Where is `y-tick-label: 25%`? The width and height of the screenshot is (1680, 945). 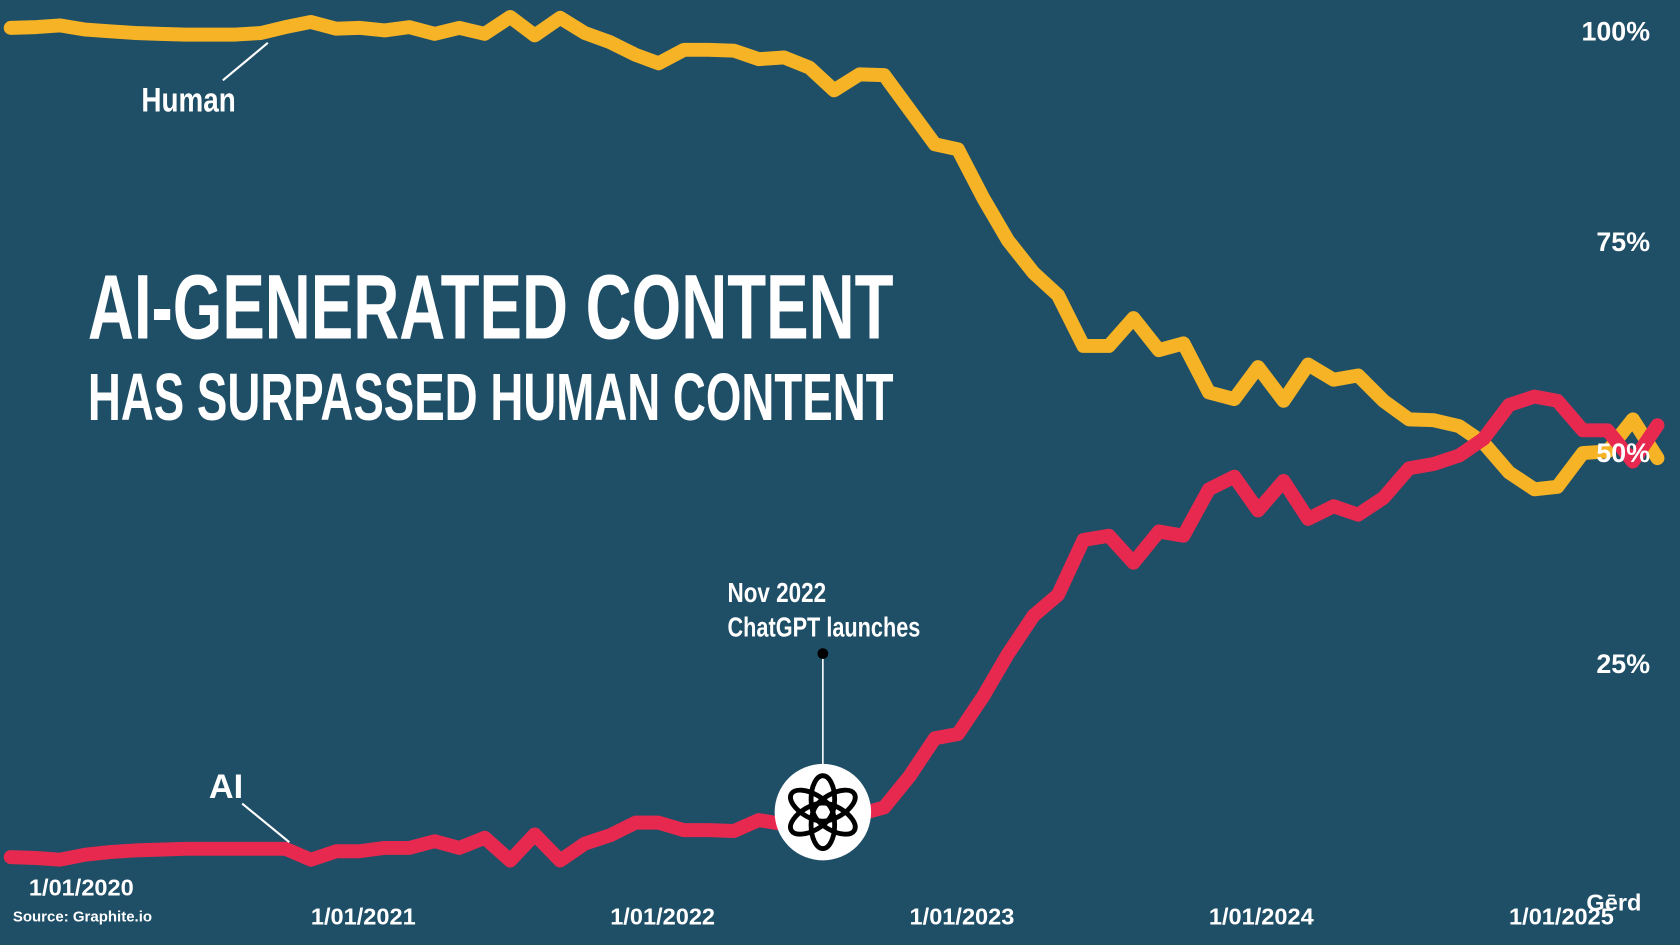
y-tick-label: 25% is located at coordinates (1623, 664).